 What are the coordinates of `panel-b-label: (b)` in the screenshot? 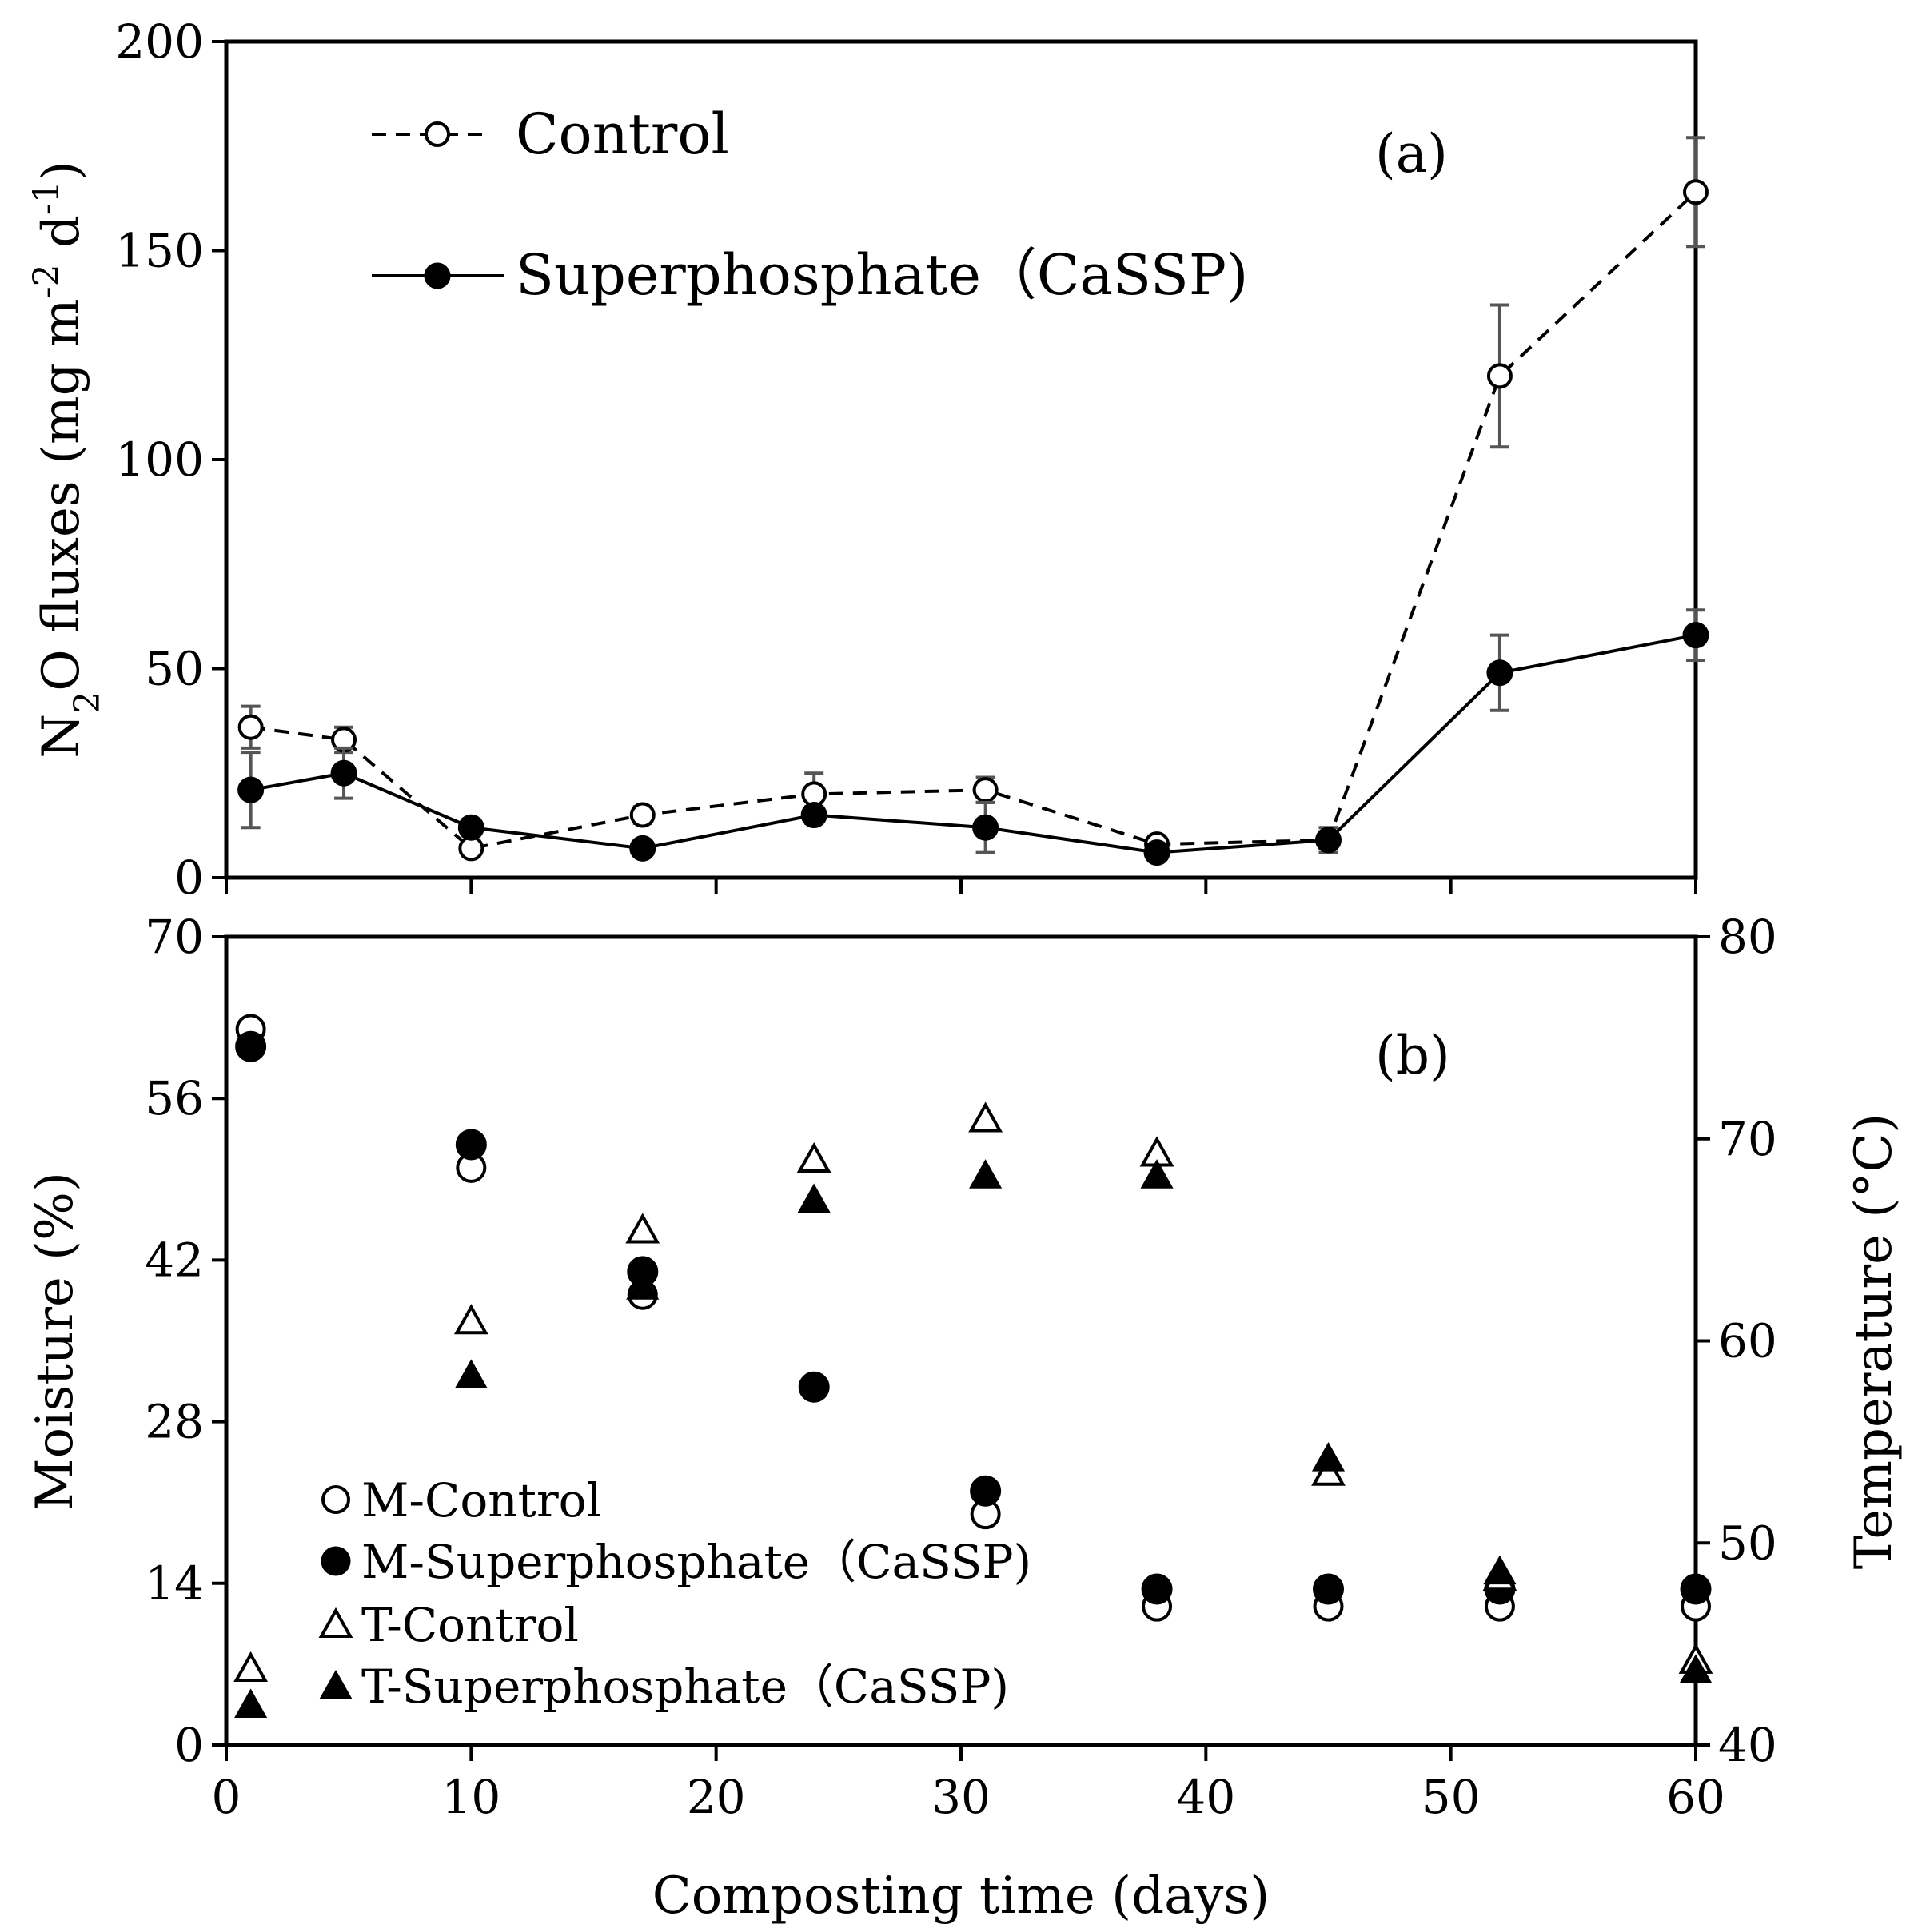 It's located at (1412, 1055).